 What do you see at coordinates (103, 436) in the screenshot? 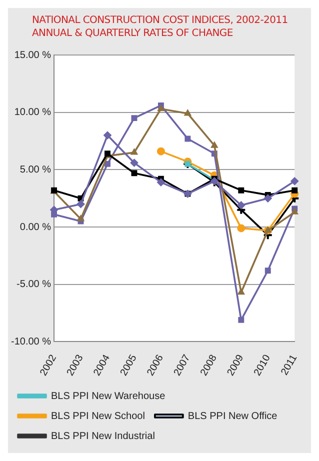
I see `legend-label: BLS PPI New Industrial` at bounding box center [103, 436].